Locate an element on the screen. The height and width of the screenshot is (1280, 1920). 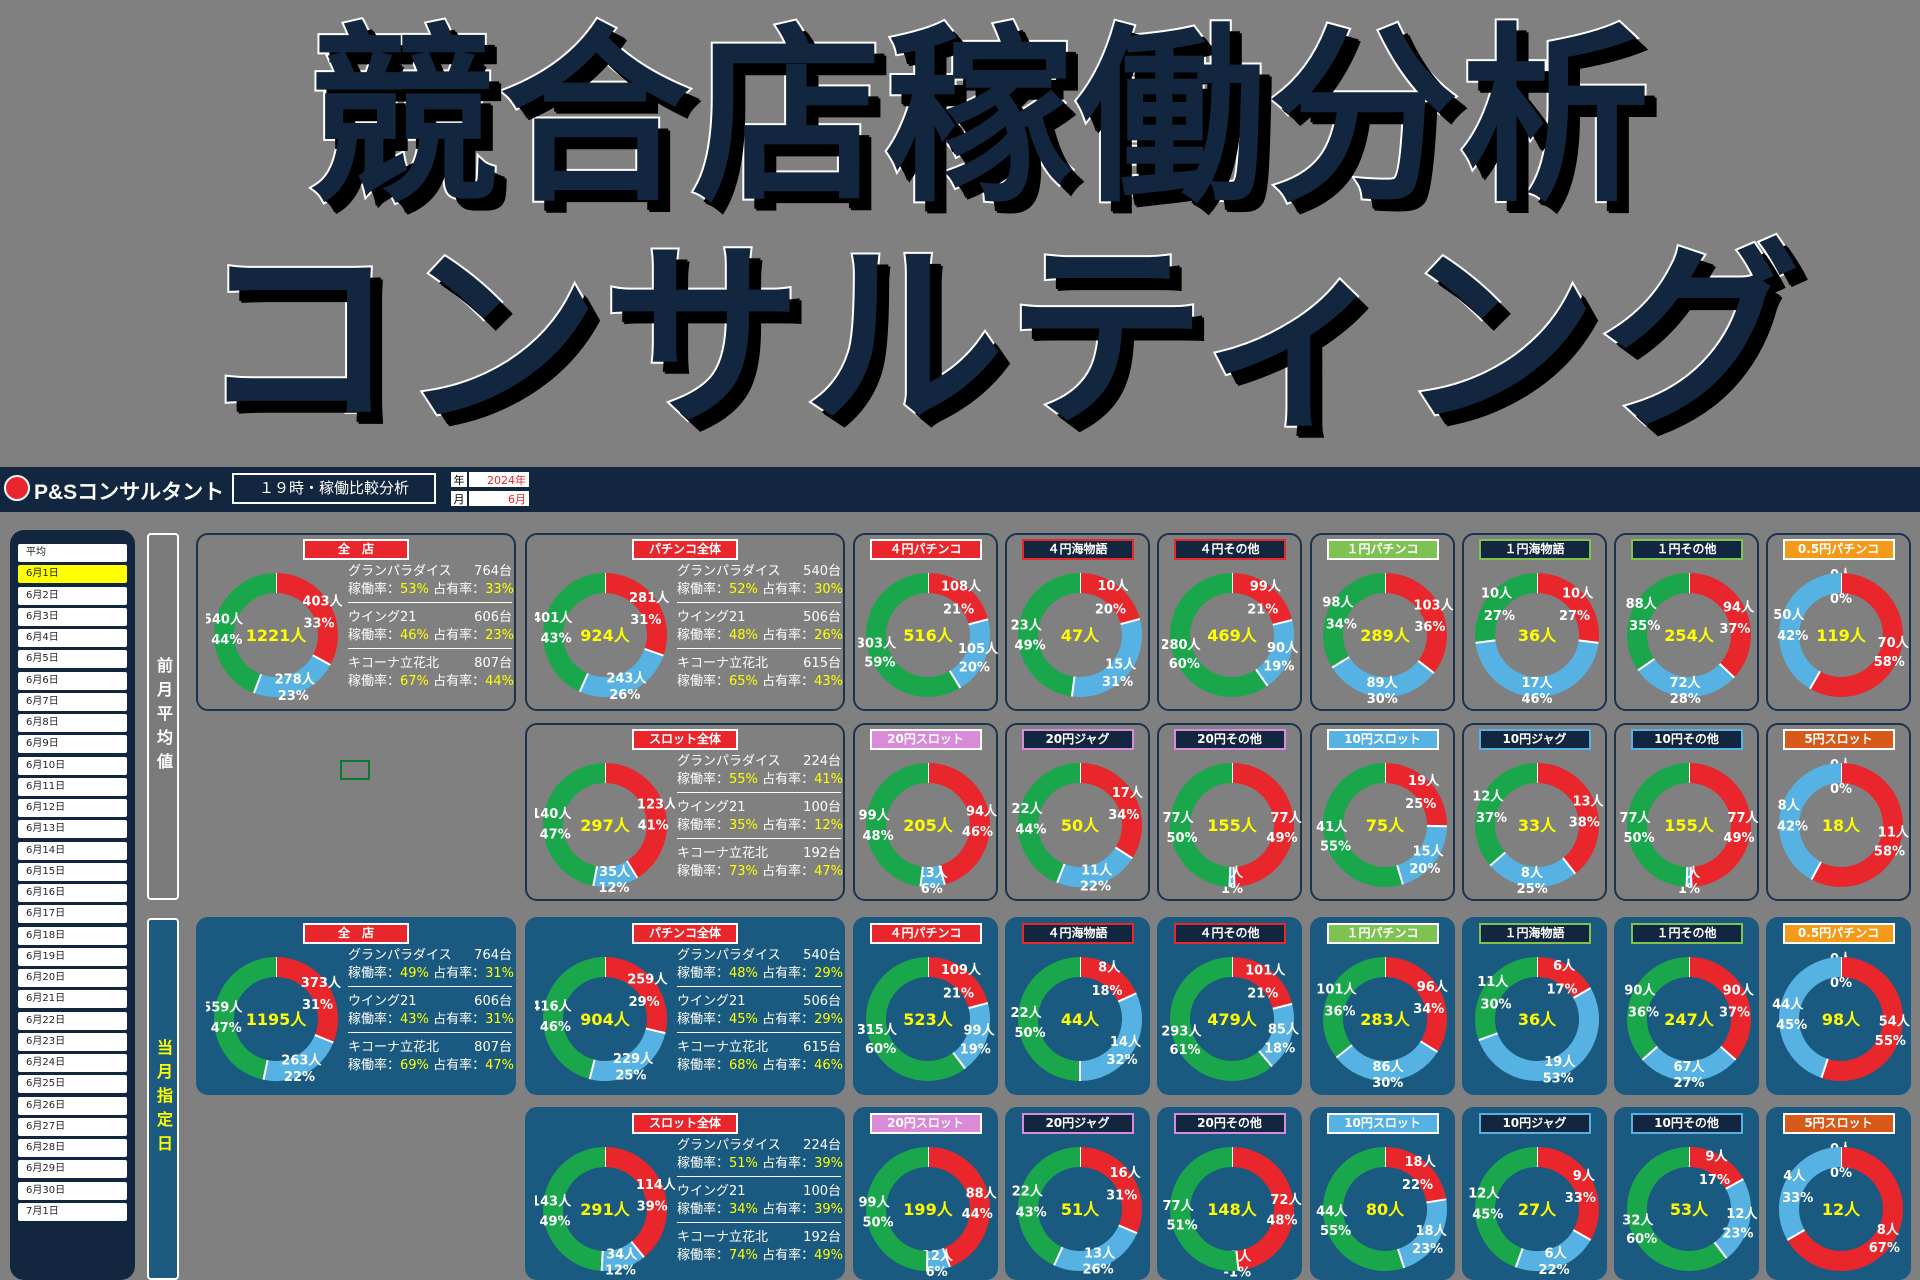
date-item: 6月24日 is located at coordinates (72, 1063).